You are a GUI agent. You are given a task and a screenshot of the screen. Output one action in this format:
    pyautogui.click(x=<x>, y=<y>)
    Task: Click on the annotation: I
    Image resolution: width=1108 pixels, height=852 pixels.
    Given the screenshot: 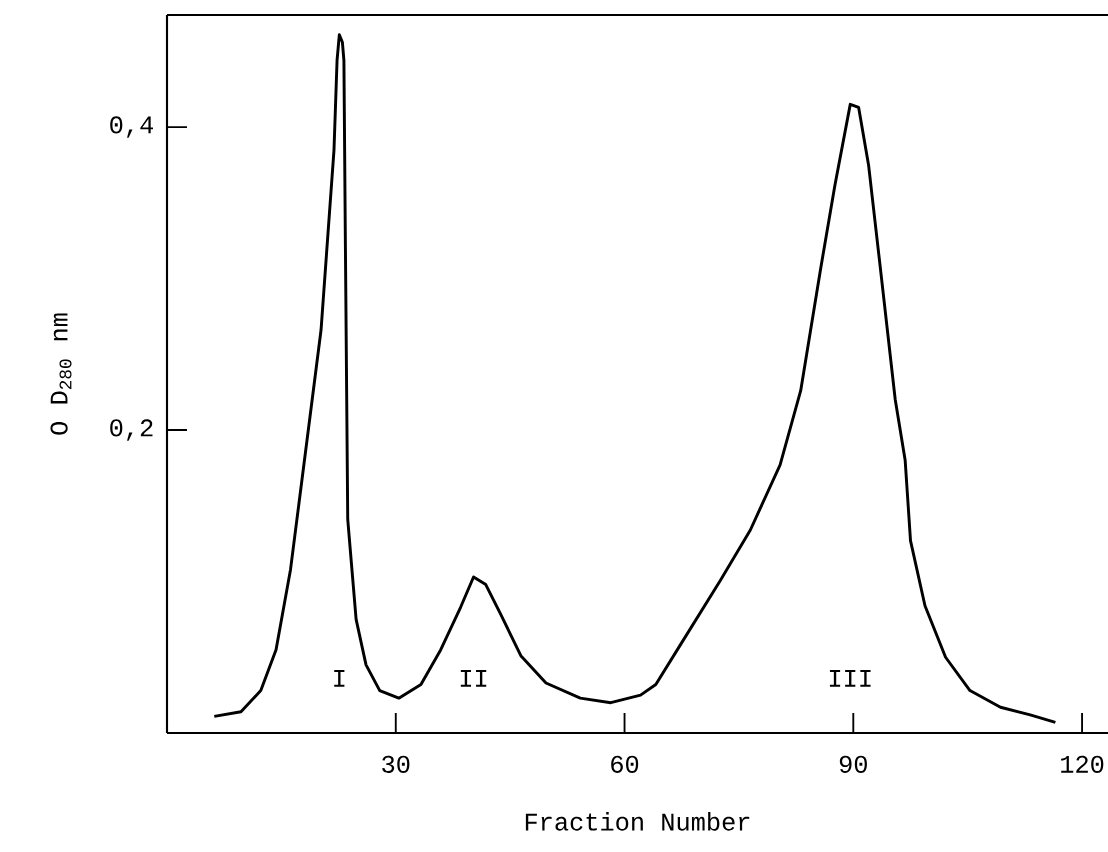 What is the action you would take?
    pyautogui.click(x=339, y=678)
    